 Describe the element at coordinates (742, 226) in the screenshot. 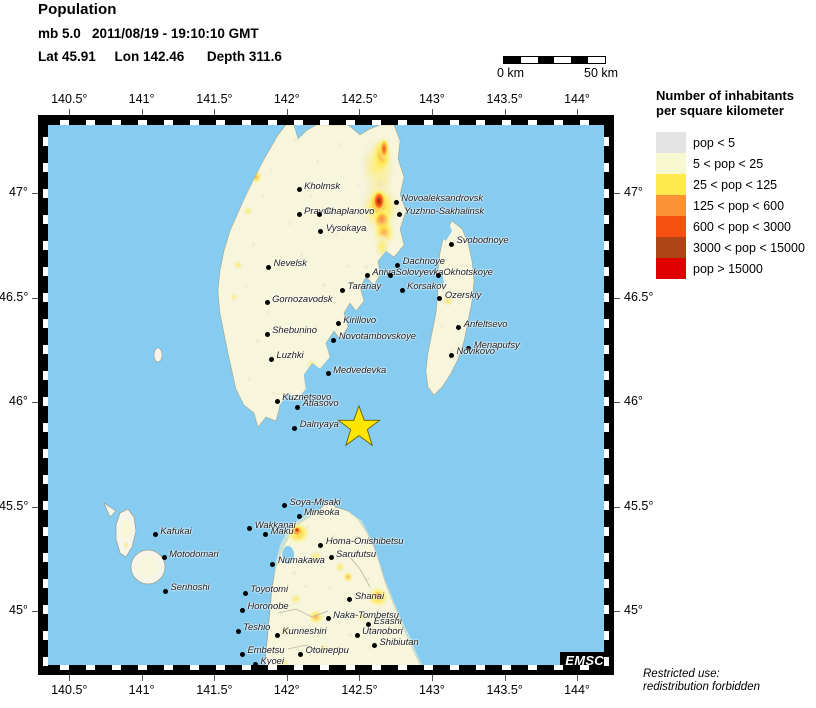

I see `legend-label: 600 < pop < 3000` at that location.